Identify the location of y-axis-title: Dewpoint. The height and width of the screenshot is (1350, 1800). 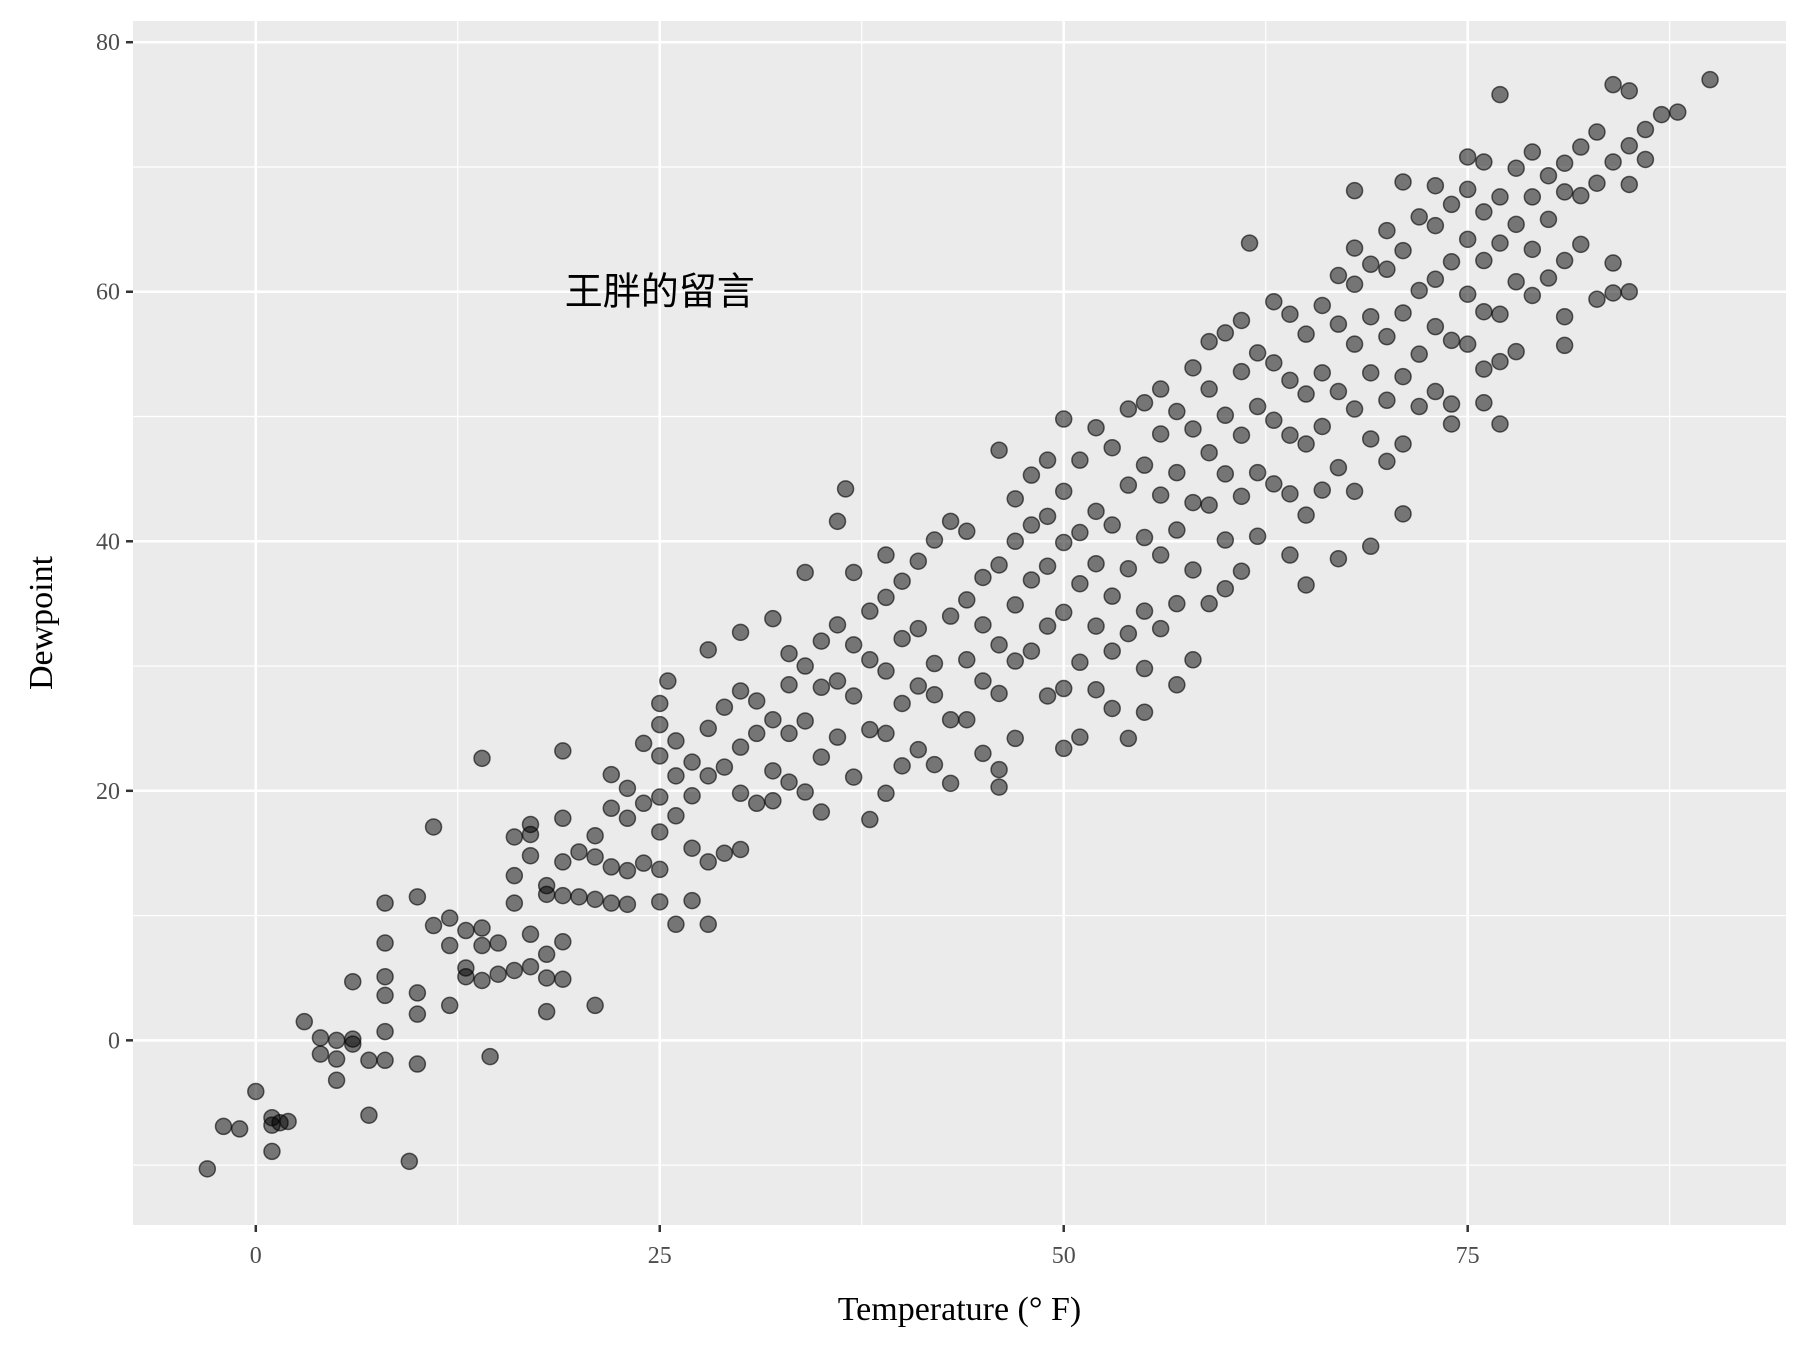
(41, 622).